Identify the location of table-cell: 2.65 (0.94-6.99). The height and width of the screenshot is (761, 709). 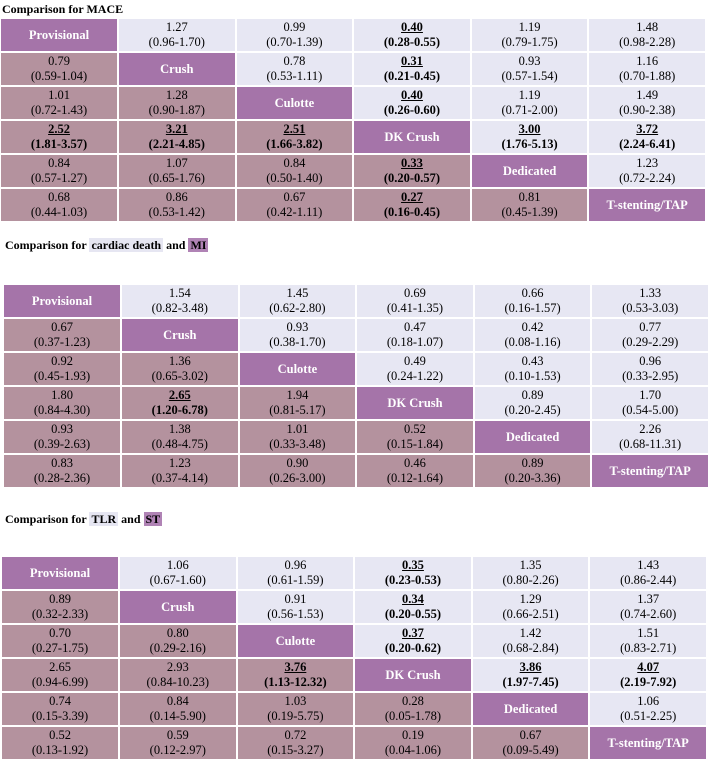
(60, 675).